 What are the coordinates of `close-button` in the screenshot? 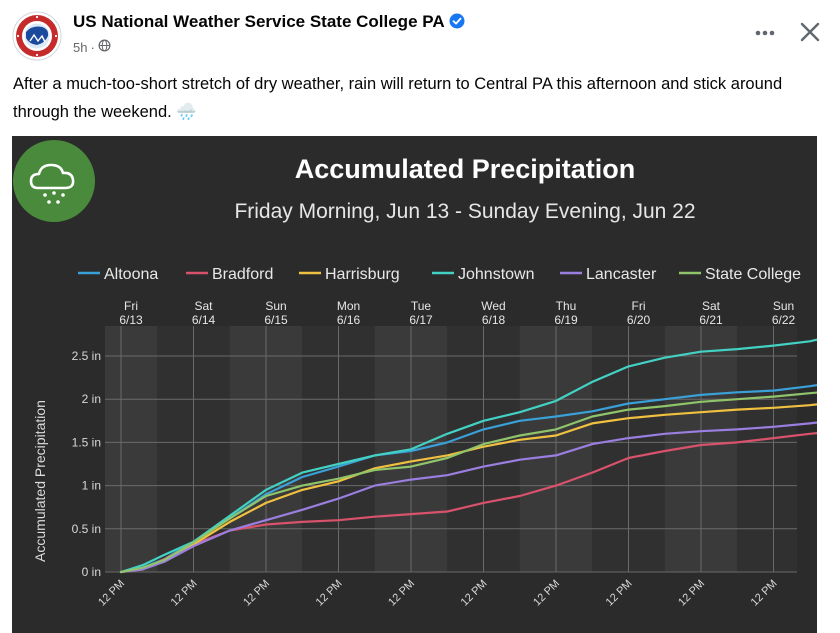 It's located at (810, 32).